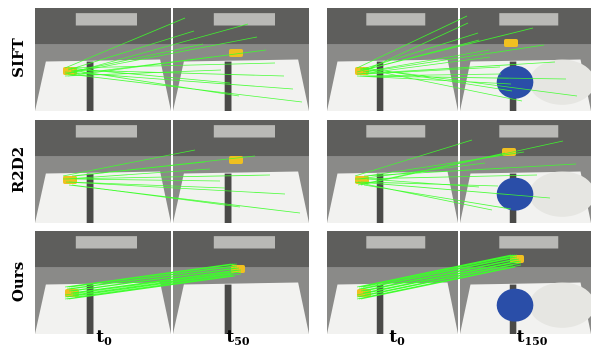 The width and height of the screenshot is (595, 356). I want to click on row-label-ours-text: Ours, so click(18, 282).